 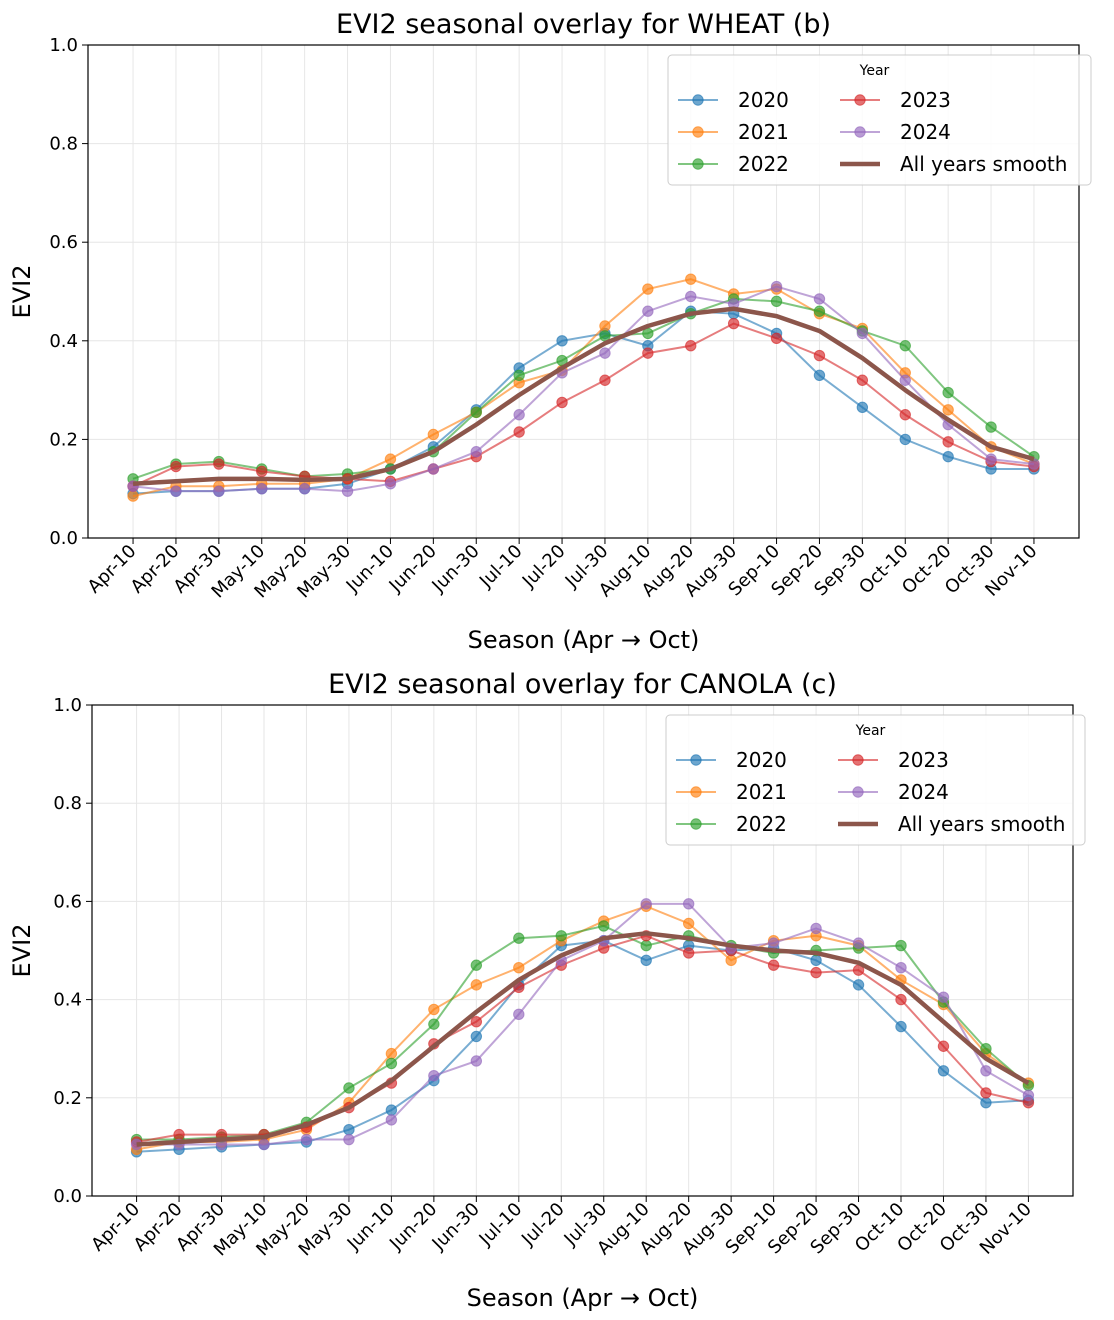 What do you see at coordinates (983, 164) in the screenshot?
I see `legend-label: All years smooth` at bounding box center [983, 164].